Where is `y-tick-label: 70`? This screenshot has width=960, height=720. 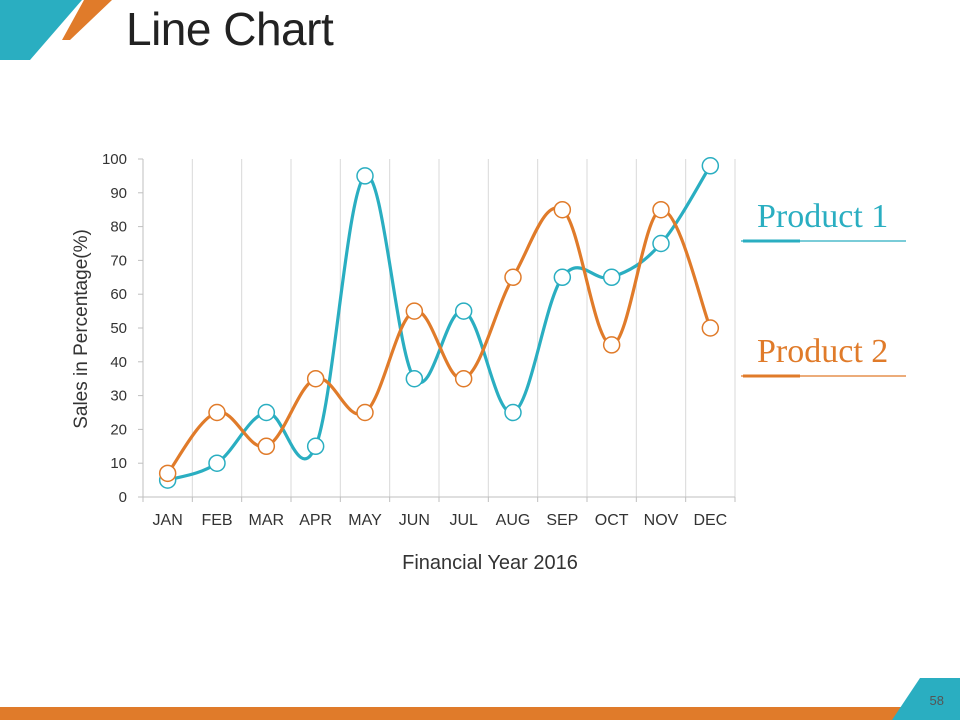
y-tick-label: 70 is located at coordinates (118, 260).